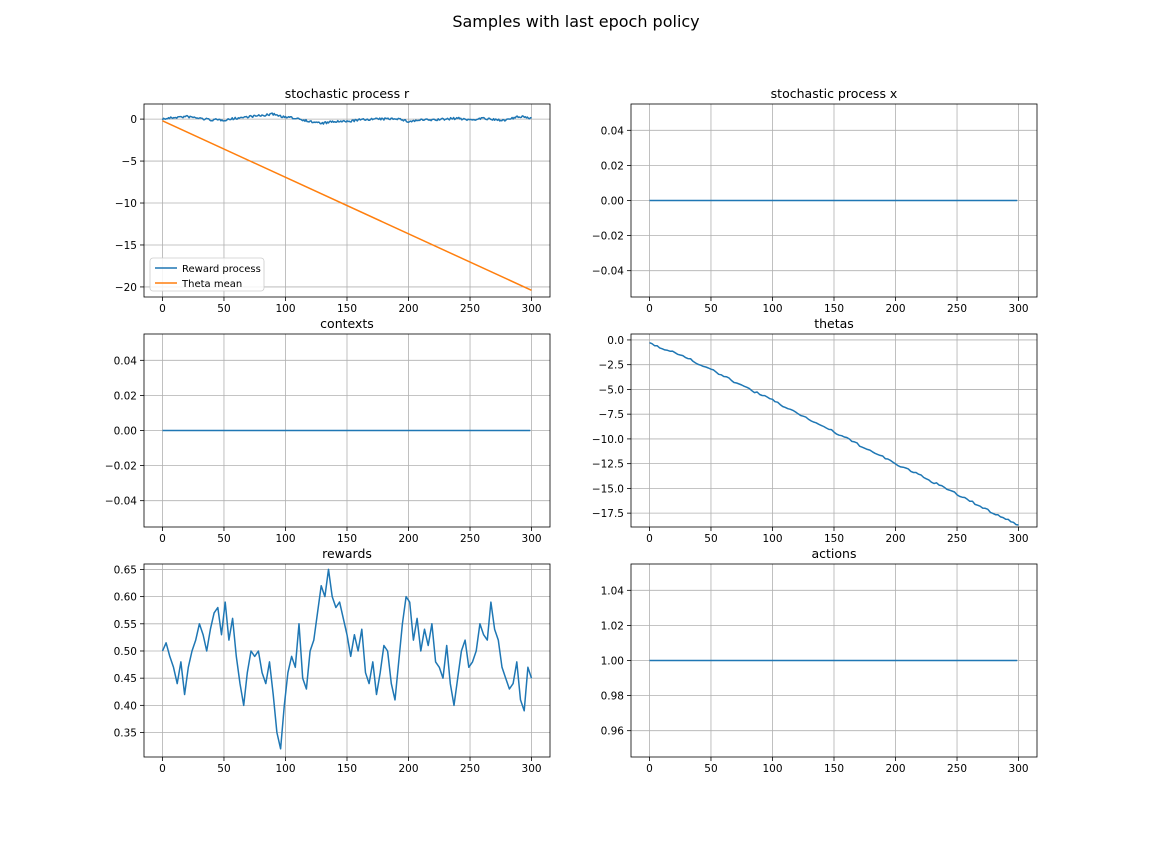 The height and width of the screenshot is (864, 1152). Describe the element at coordinates (834, 553) in the screenshot. I see `subplot-title: actions` at that location.